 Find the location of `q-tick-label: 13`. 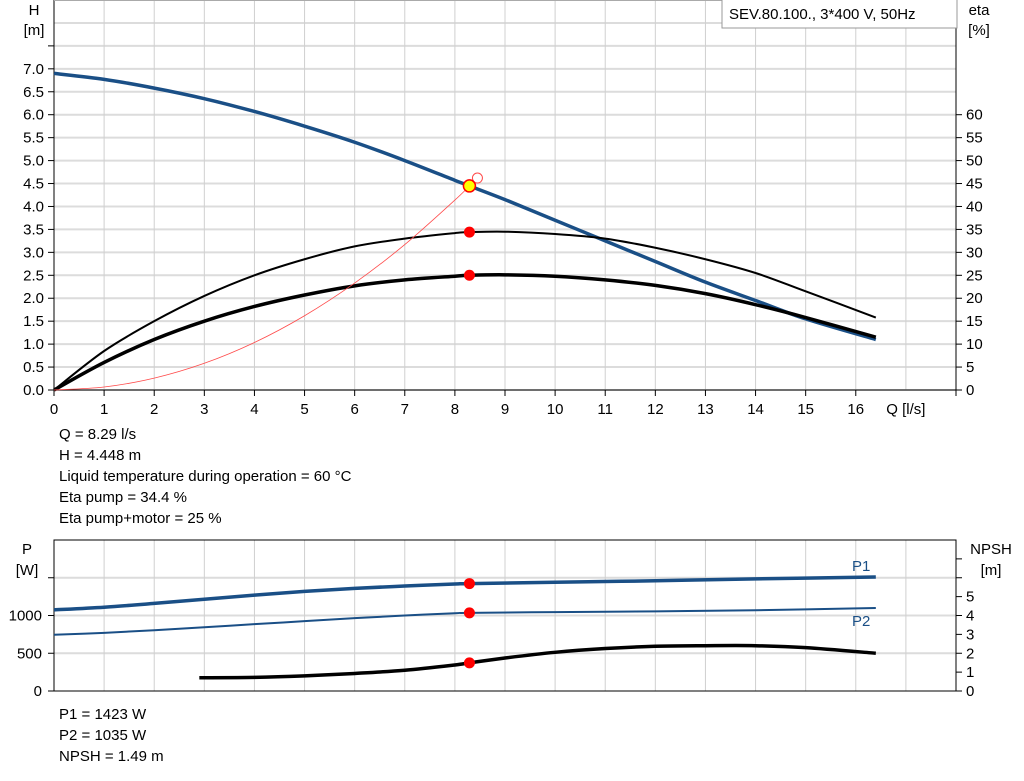

q-tick-label: 13 is located at coordinates (705, 409).